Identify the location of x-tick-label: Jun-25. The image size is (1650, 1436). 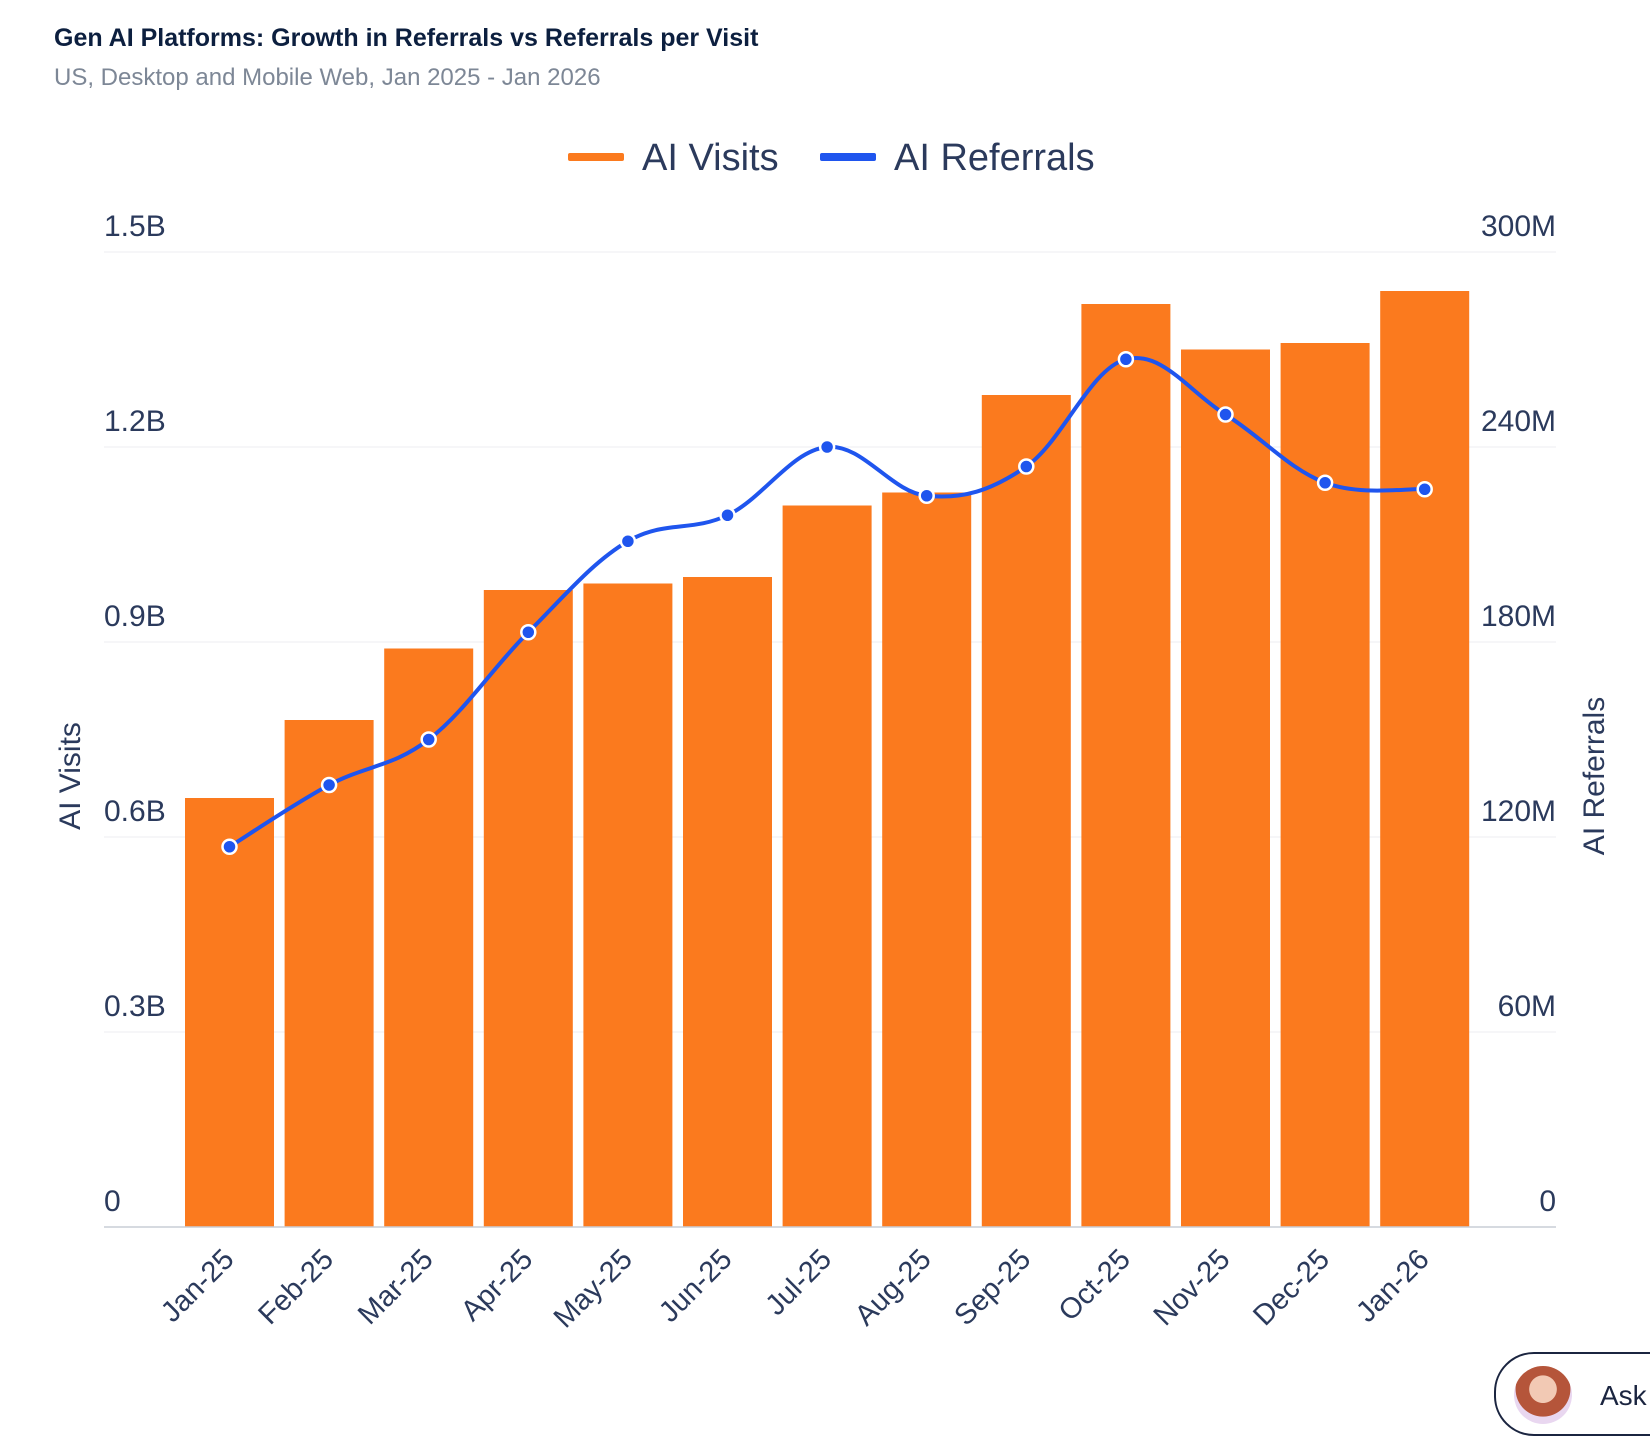
(695, 1285).